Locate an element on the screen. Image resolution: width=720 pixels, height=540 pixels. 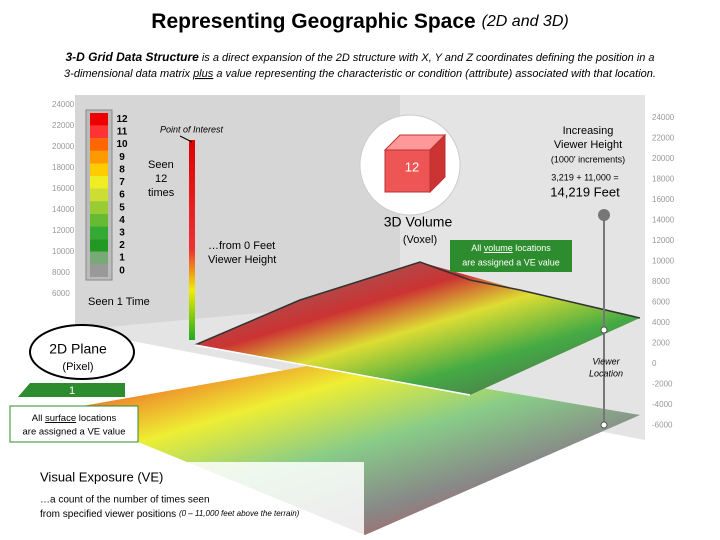
footer-text: …a count of the number of times seen is located at coordinates (125, 500).